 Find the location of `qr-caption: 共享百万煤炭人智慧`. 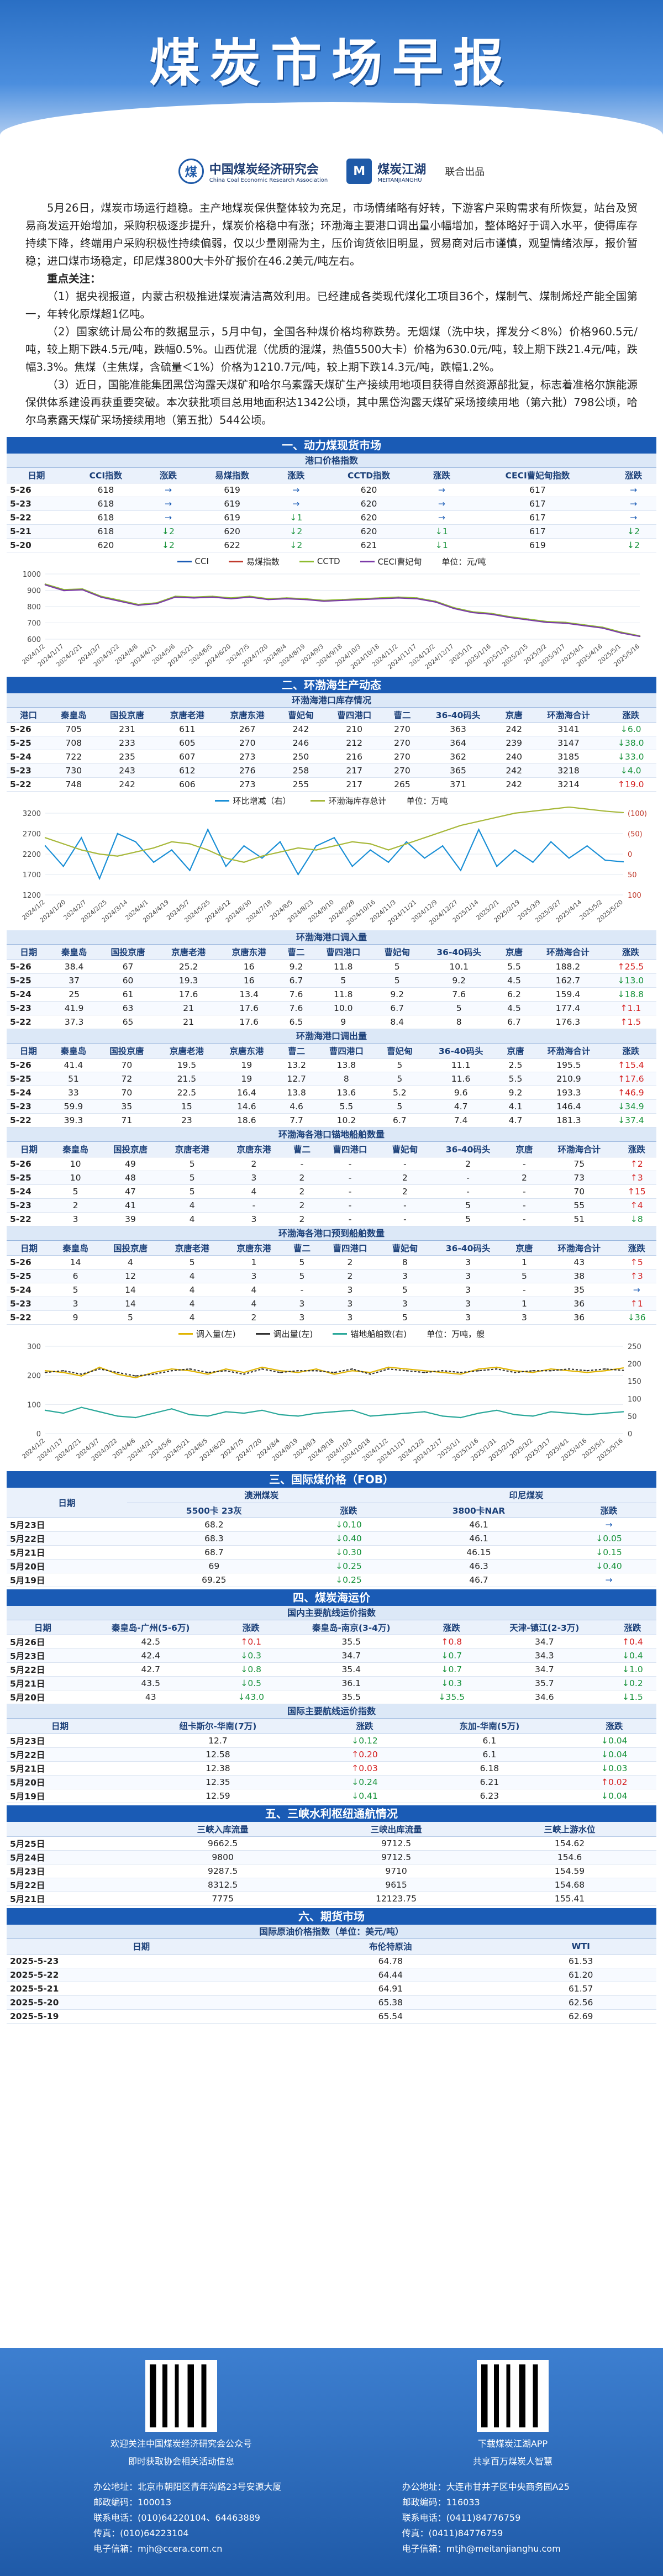

qr-caption: 共享百万煤炭人智慧 is located at coordinates (512, 2461).